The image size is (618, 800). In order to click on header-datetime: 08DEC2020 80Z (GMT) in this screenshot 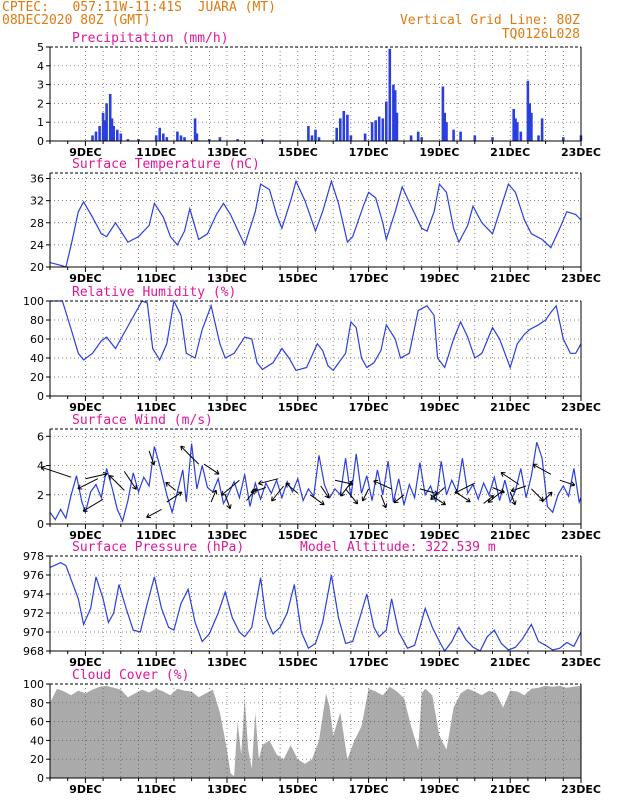, I will do `click(76, 20)`.